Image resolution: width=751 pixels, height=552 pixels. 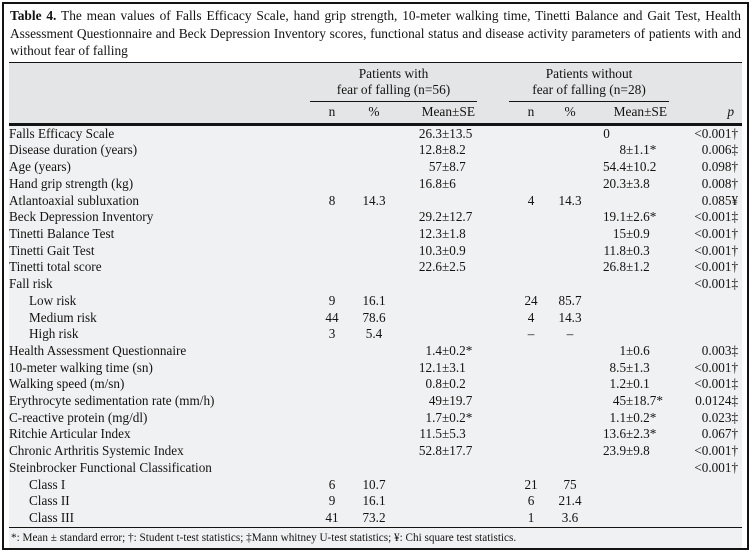 What do you see at coordinates (457, 217) in the screenshot?
I see `mean-value-se: ±12.7` at bounding box center [457, 217].